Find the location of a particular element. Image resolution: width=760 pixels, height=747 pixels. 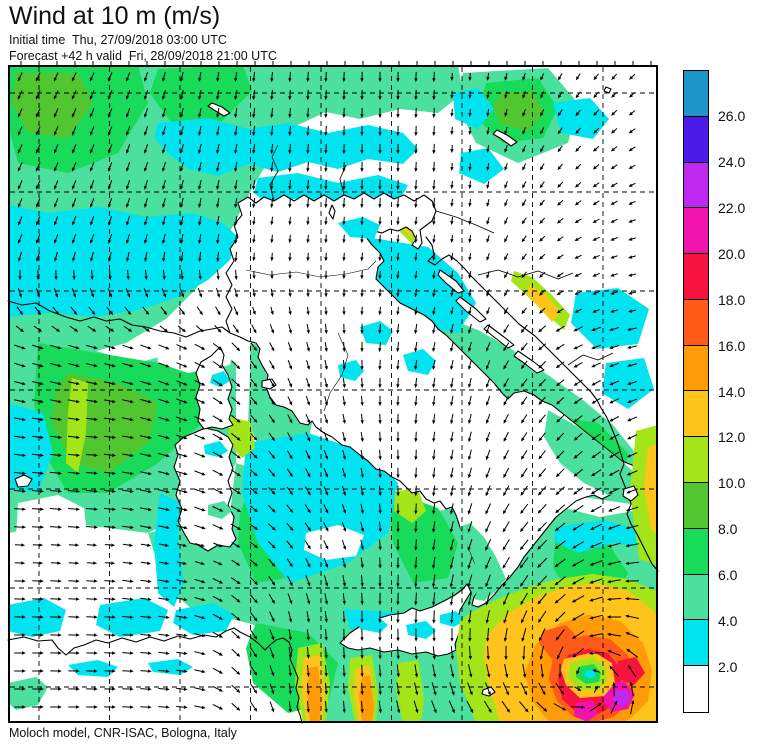

colorbar-tick-label: 12.0 is located at coordinates (732, 437).